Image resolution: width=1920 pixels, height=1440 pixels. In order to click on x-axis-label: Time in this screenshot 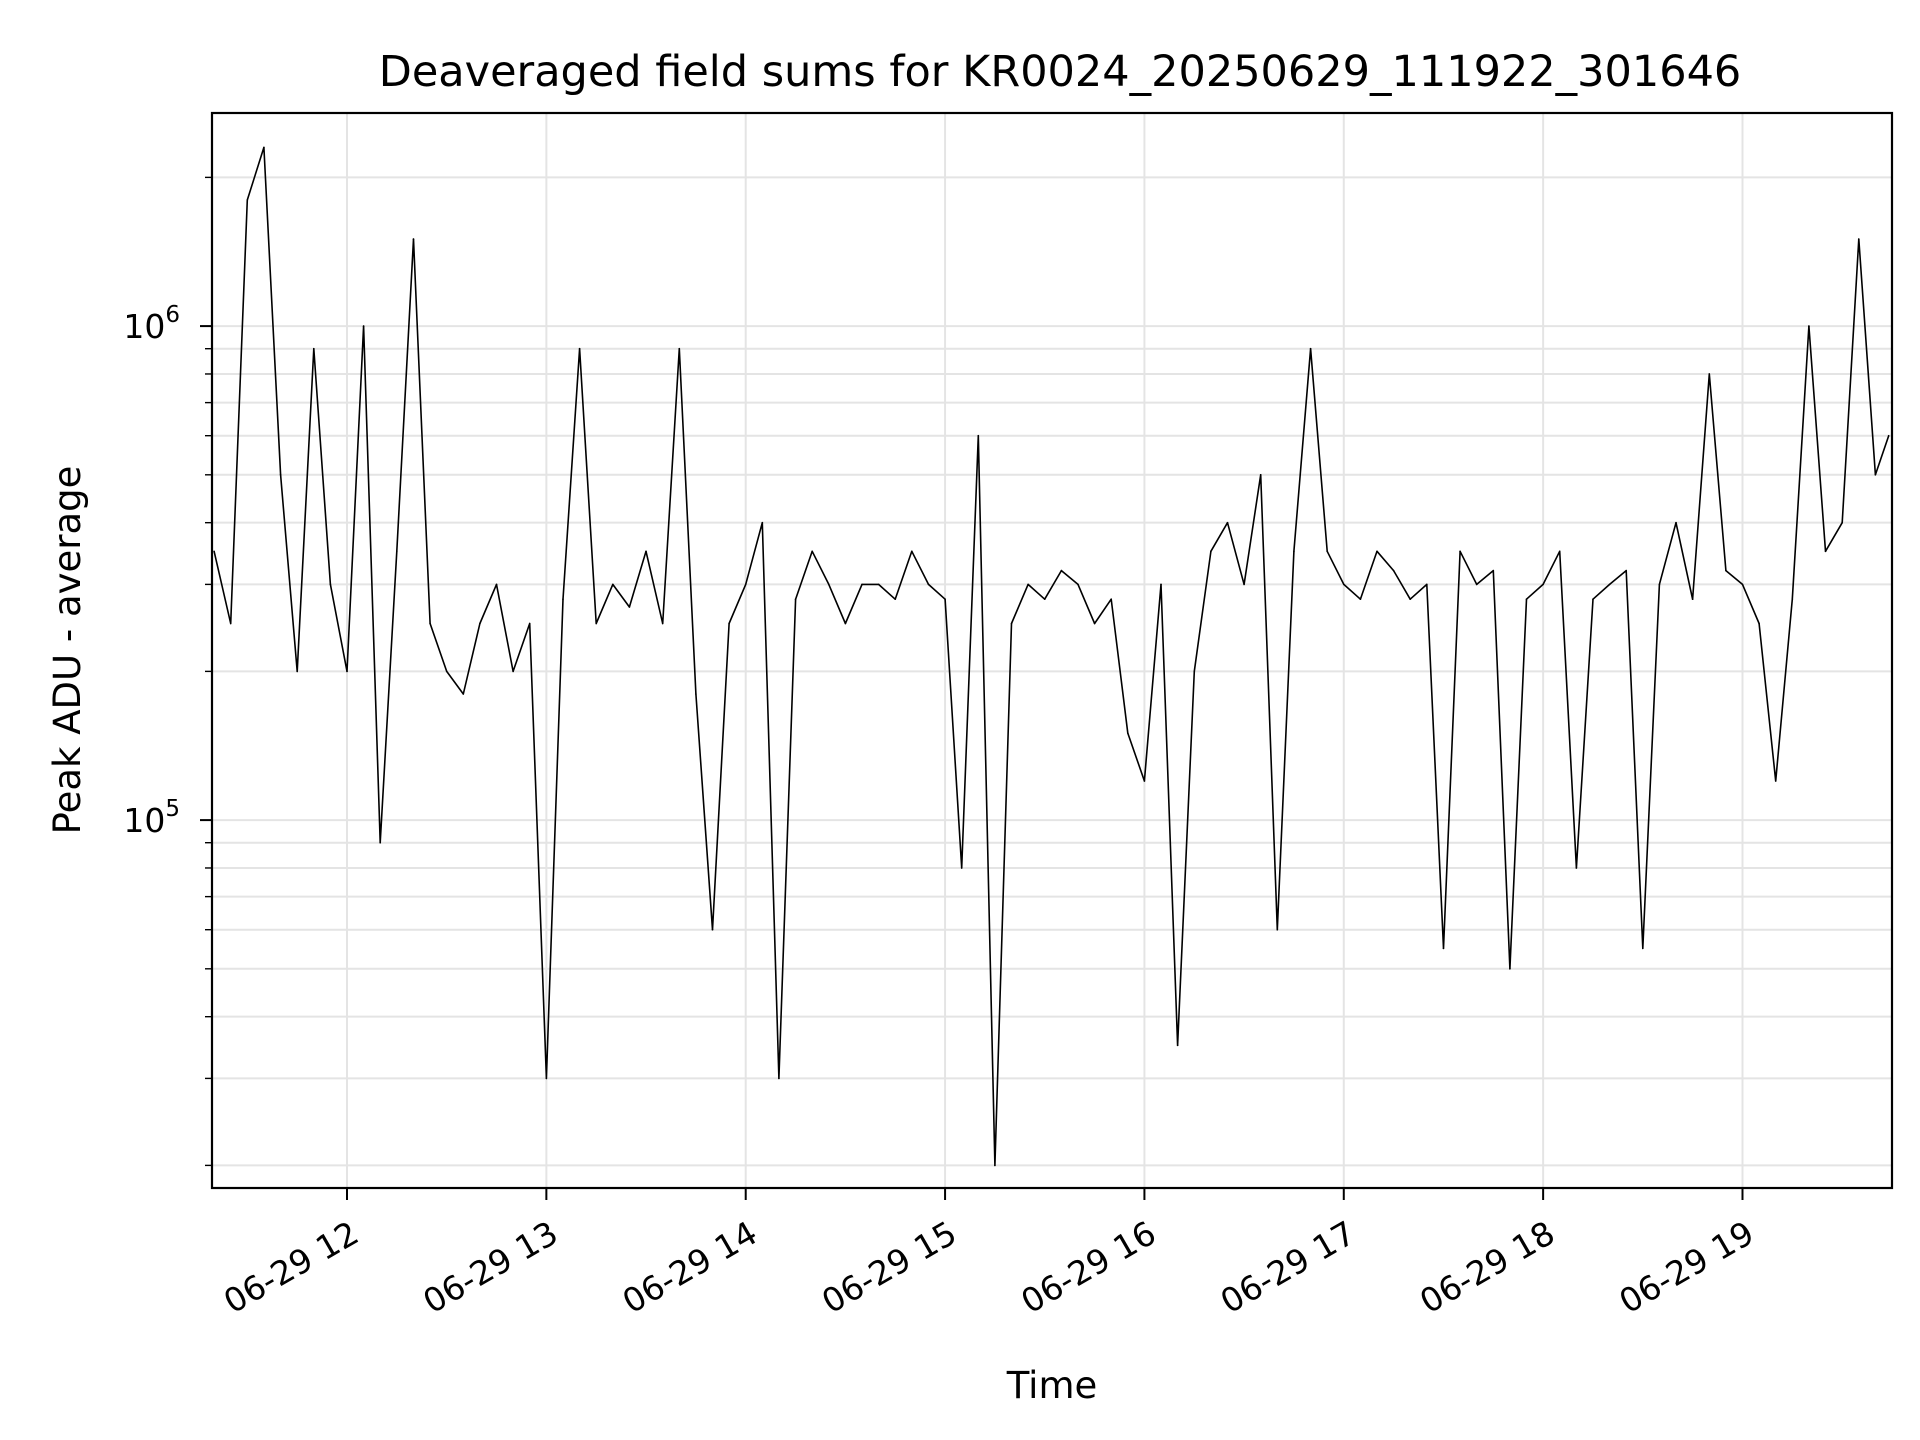, I will do `click(1052, 1385)`.